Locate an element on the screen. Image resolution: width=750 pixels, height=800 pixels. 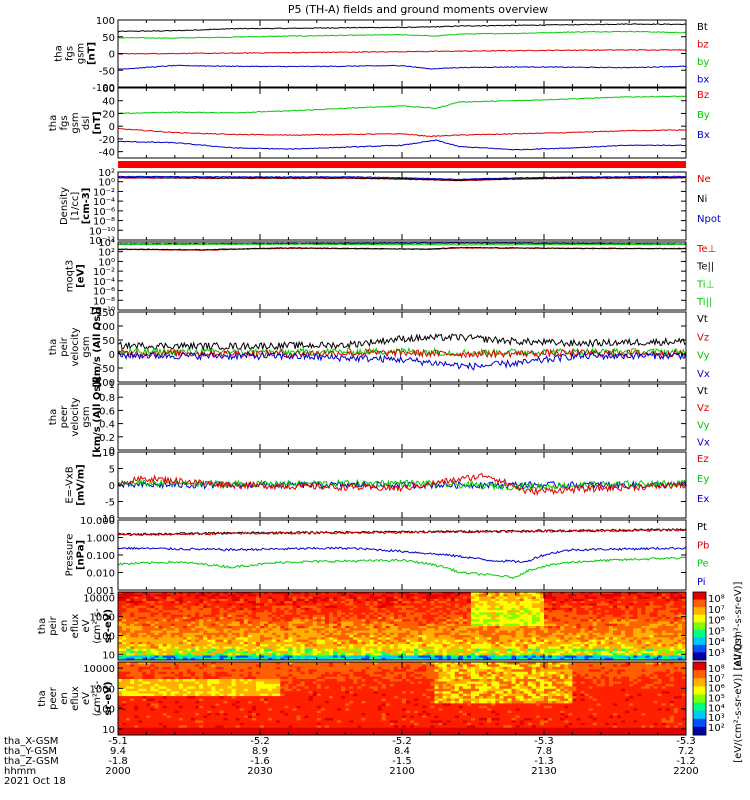
colorbar-tick-label: 10⁴ is located at coordinates (716, 642).